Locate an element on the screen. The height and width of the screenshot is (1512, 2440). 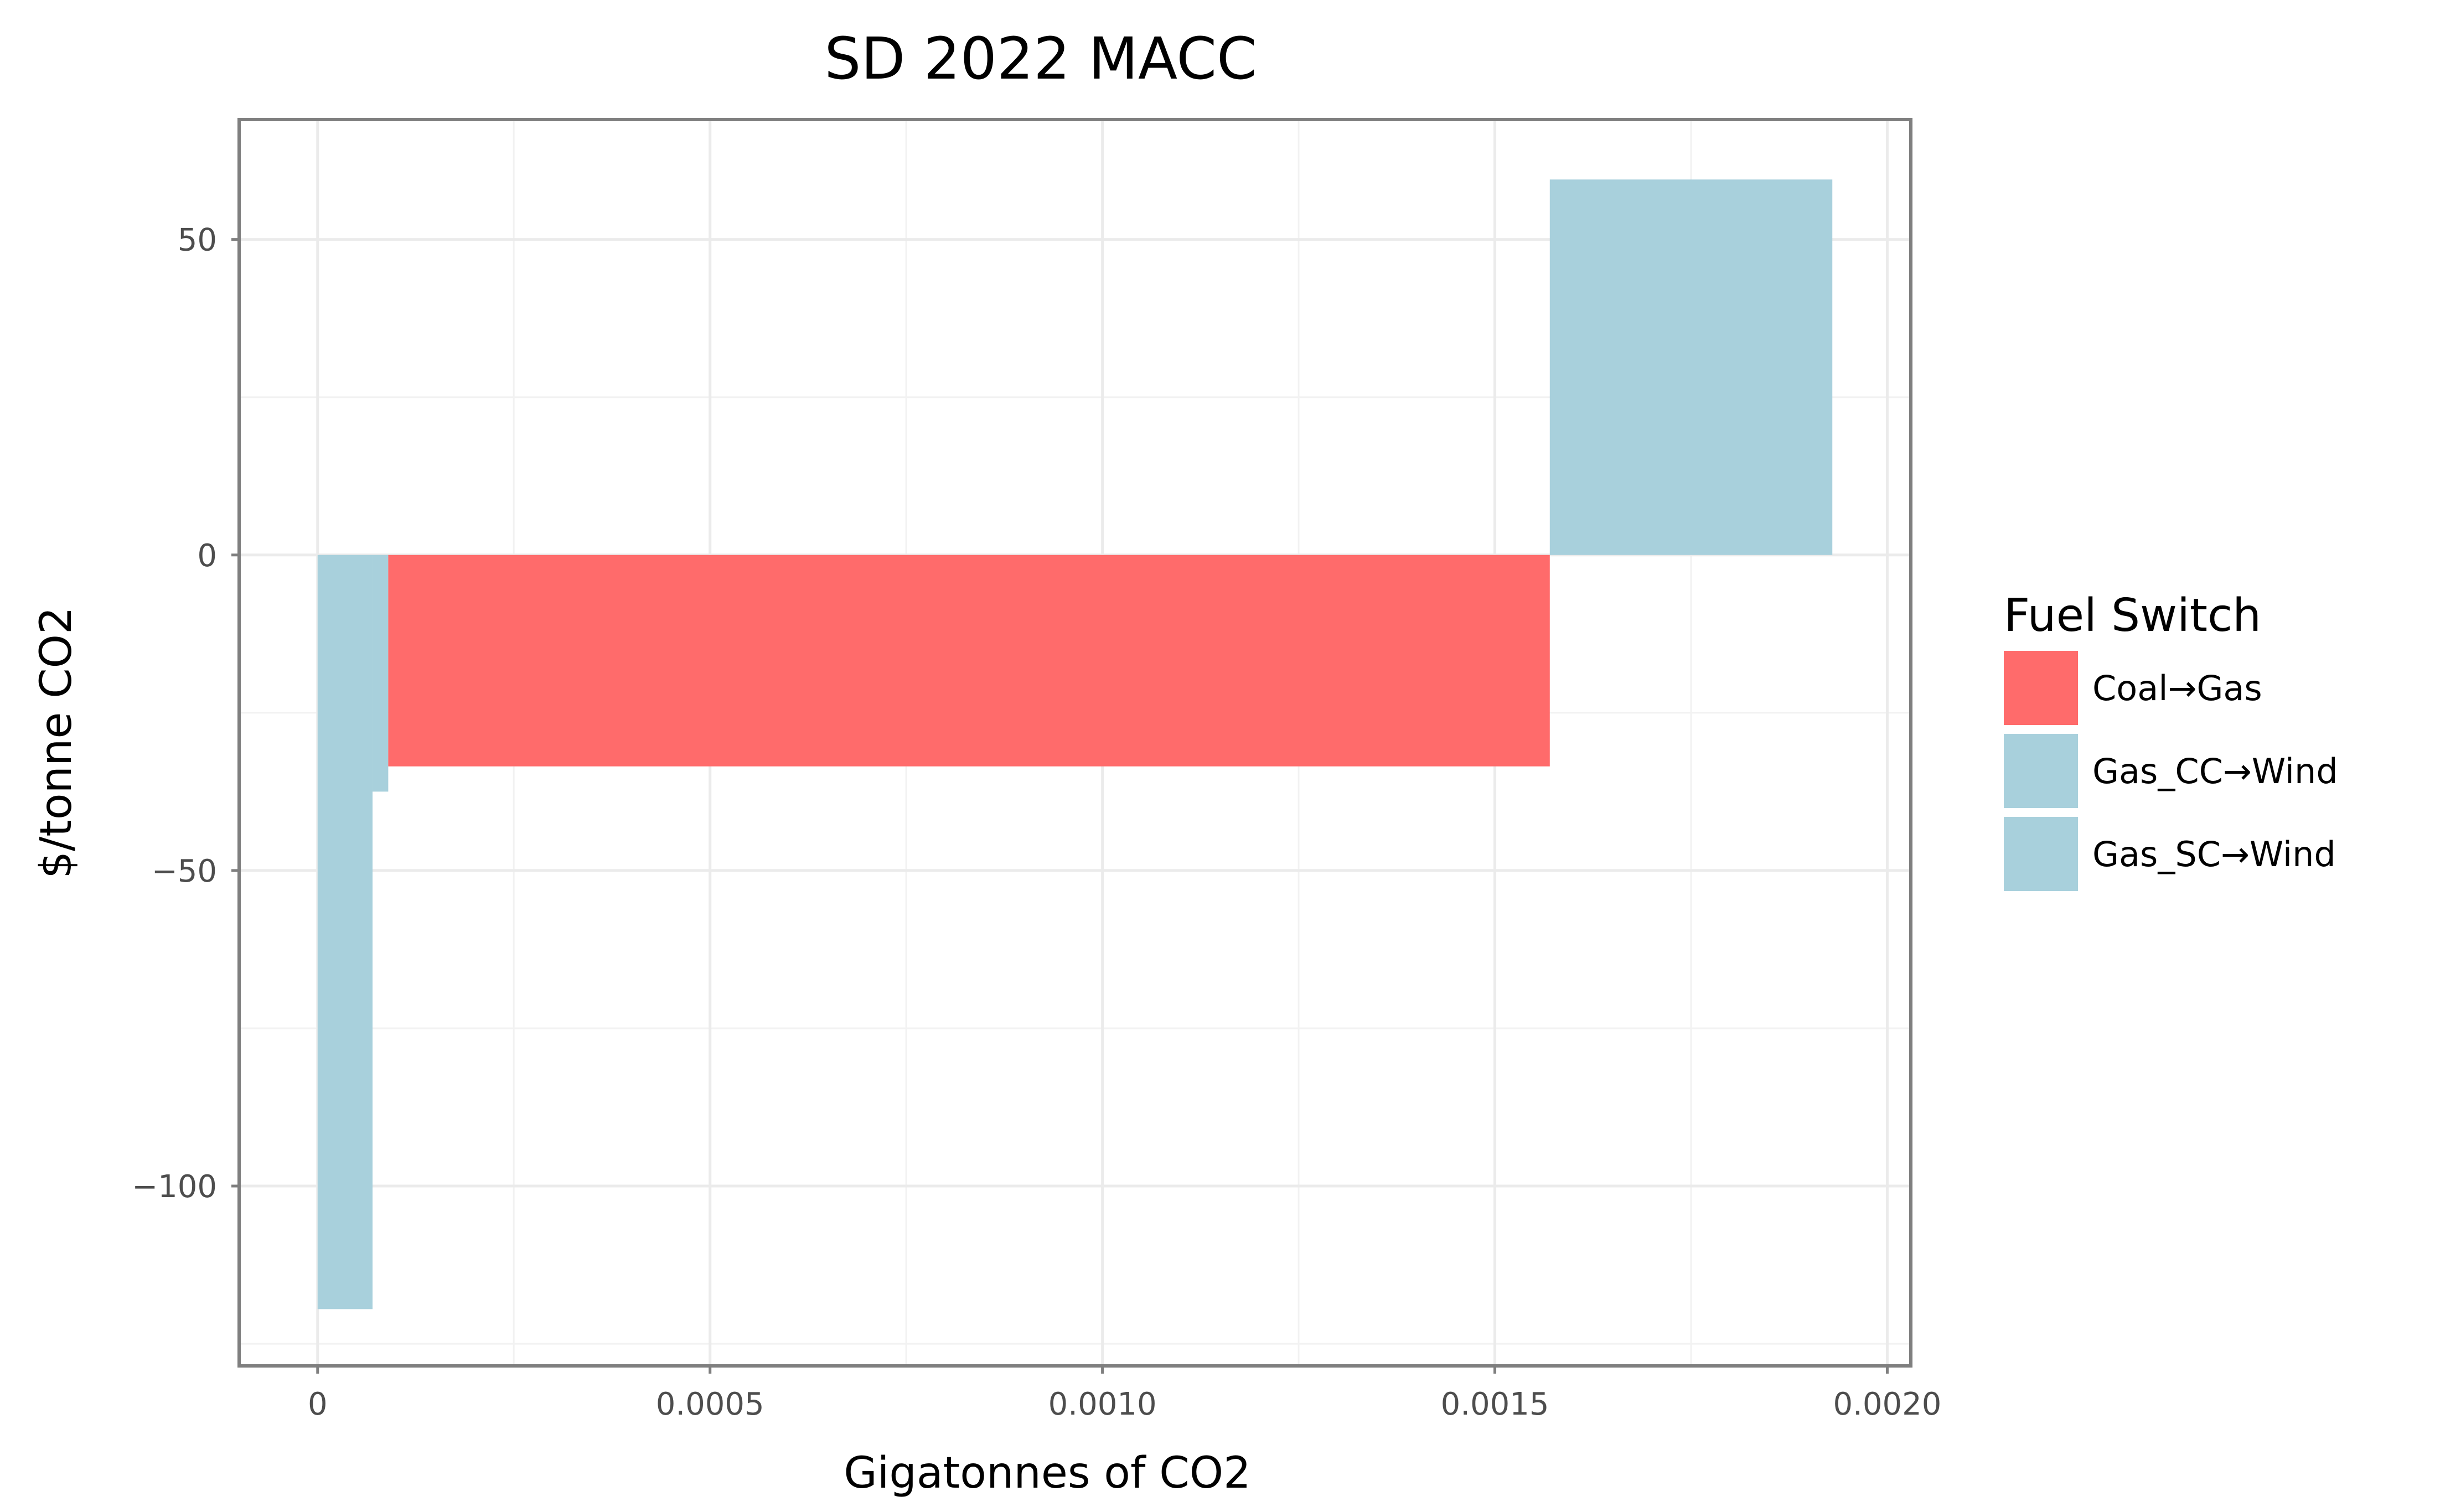
legend-label: Gas_CC→Wind is located at coordinates (2215, 771).